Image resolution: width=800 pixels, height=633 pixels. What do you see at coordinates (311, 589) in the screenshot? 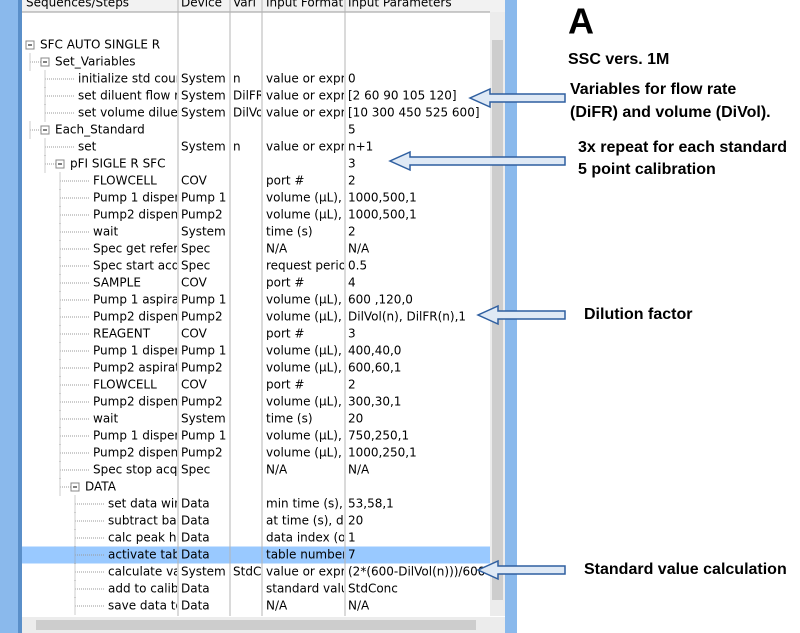
I see `cell: standard value` at bounding box center [311, 589].